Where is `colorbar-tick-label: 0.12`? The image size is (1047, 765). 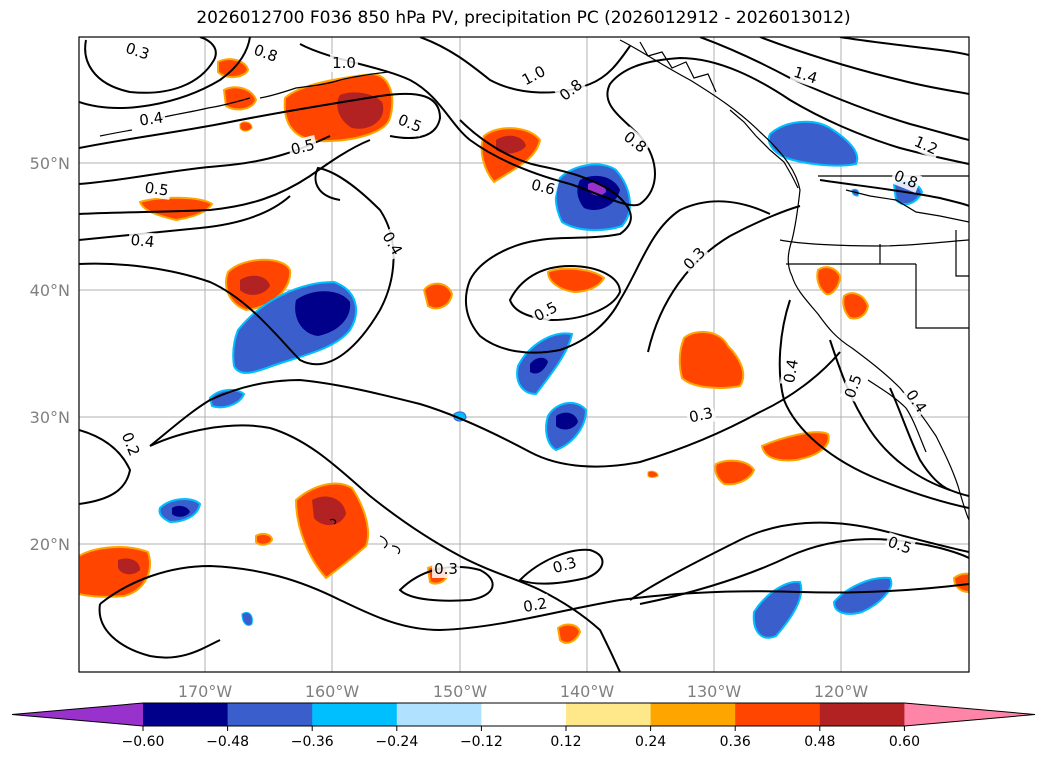 colorbar-tick-label: 0.12 is located at coordinates (565, 742).